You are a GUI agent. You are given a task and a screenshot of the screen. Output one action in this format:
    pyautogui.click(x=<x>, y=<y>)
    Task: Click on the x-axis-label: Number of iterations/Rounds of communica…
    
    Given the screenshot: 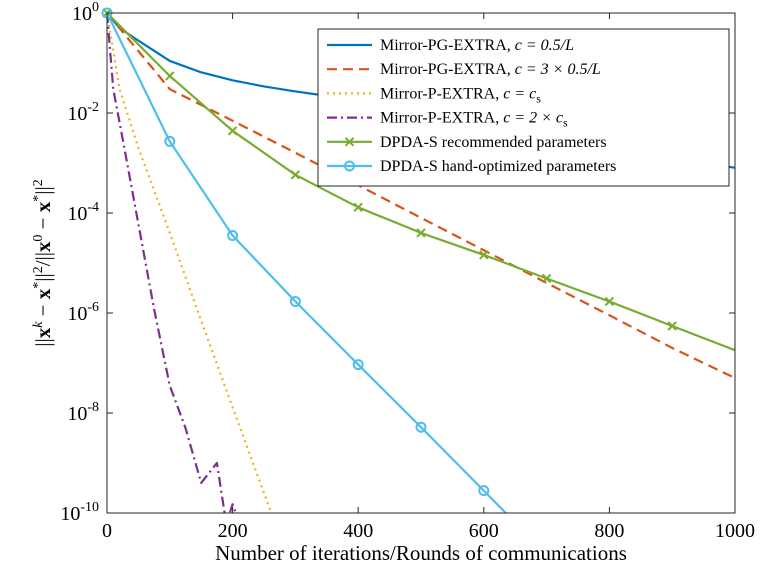 What is the action you would take?
    pyautogui.click(x=421, y=553)
    